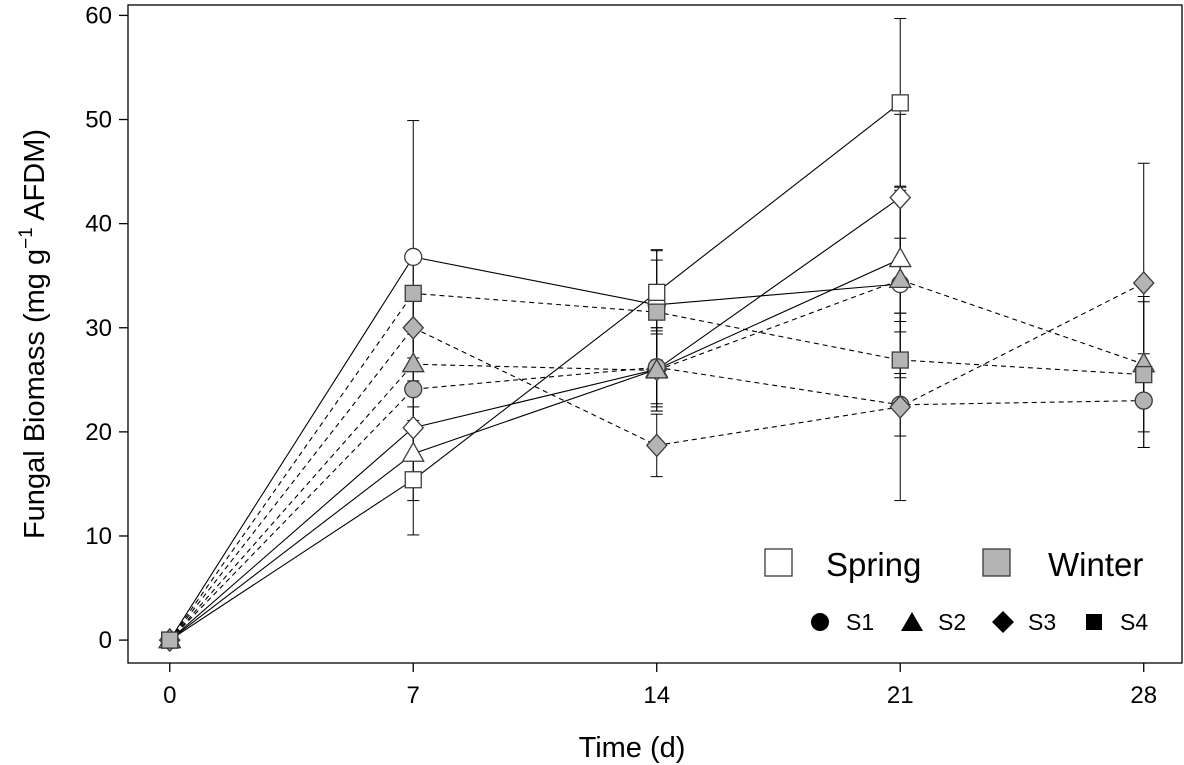  I want to click on legend-label-s4: S4, so click(1134, 622).